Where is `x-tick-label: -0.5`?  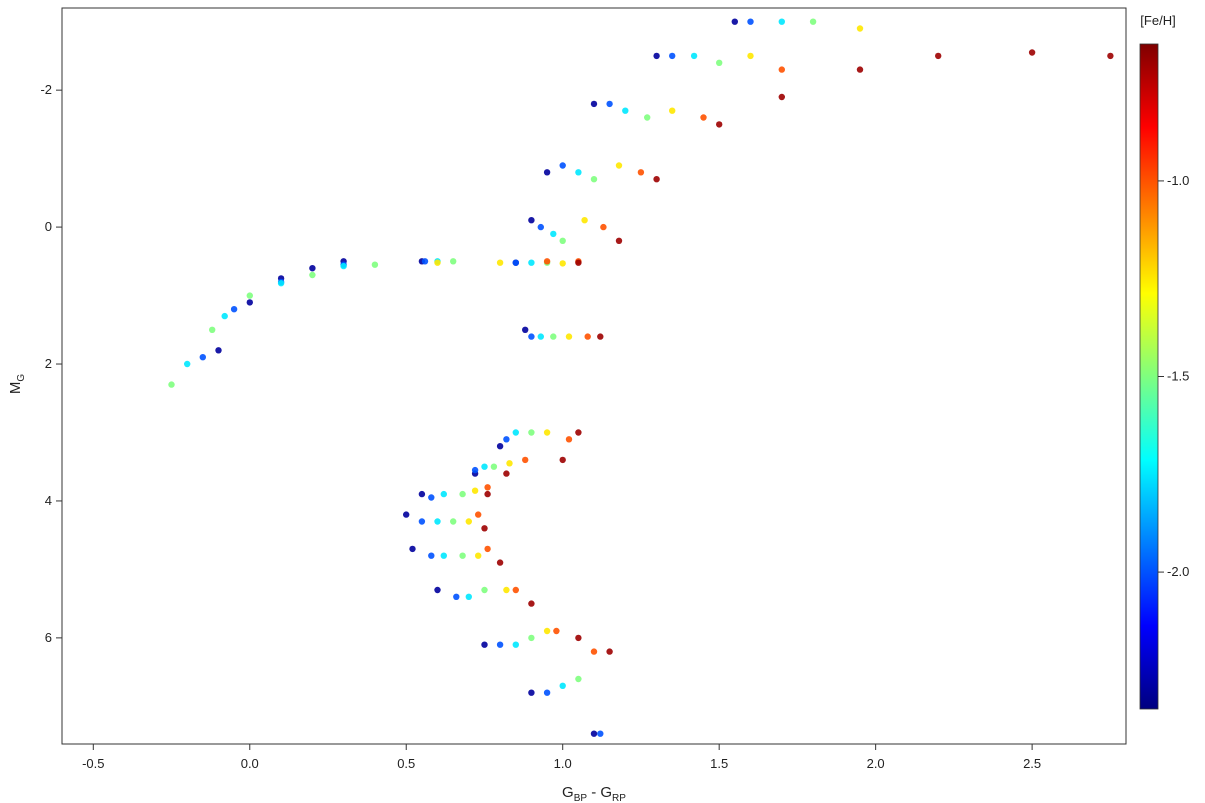
x-tick-label: -0.5 is located at coordinates (93, 763).